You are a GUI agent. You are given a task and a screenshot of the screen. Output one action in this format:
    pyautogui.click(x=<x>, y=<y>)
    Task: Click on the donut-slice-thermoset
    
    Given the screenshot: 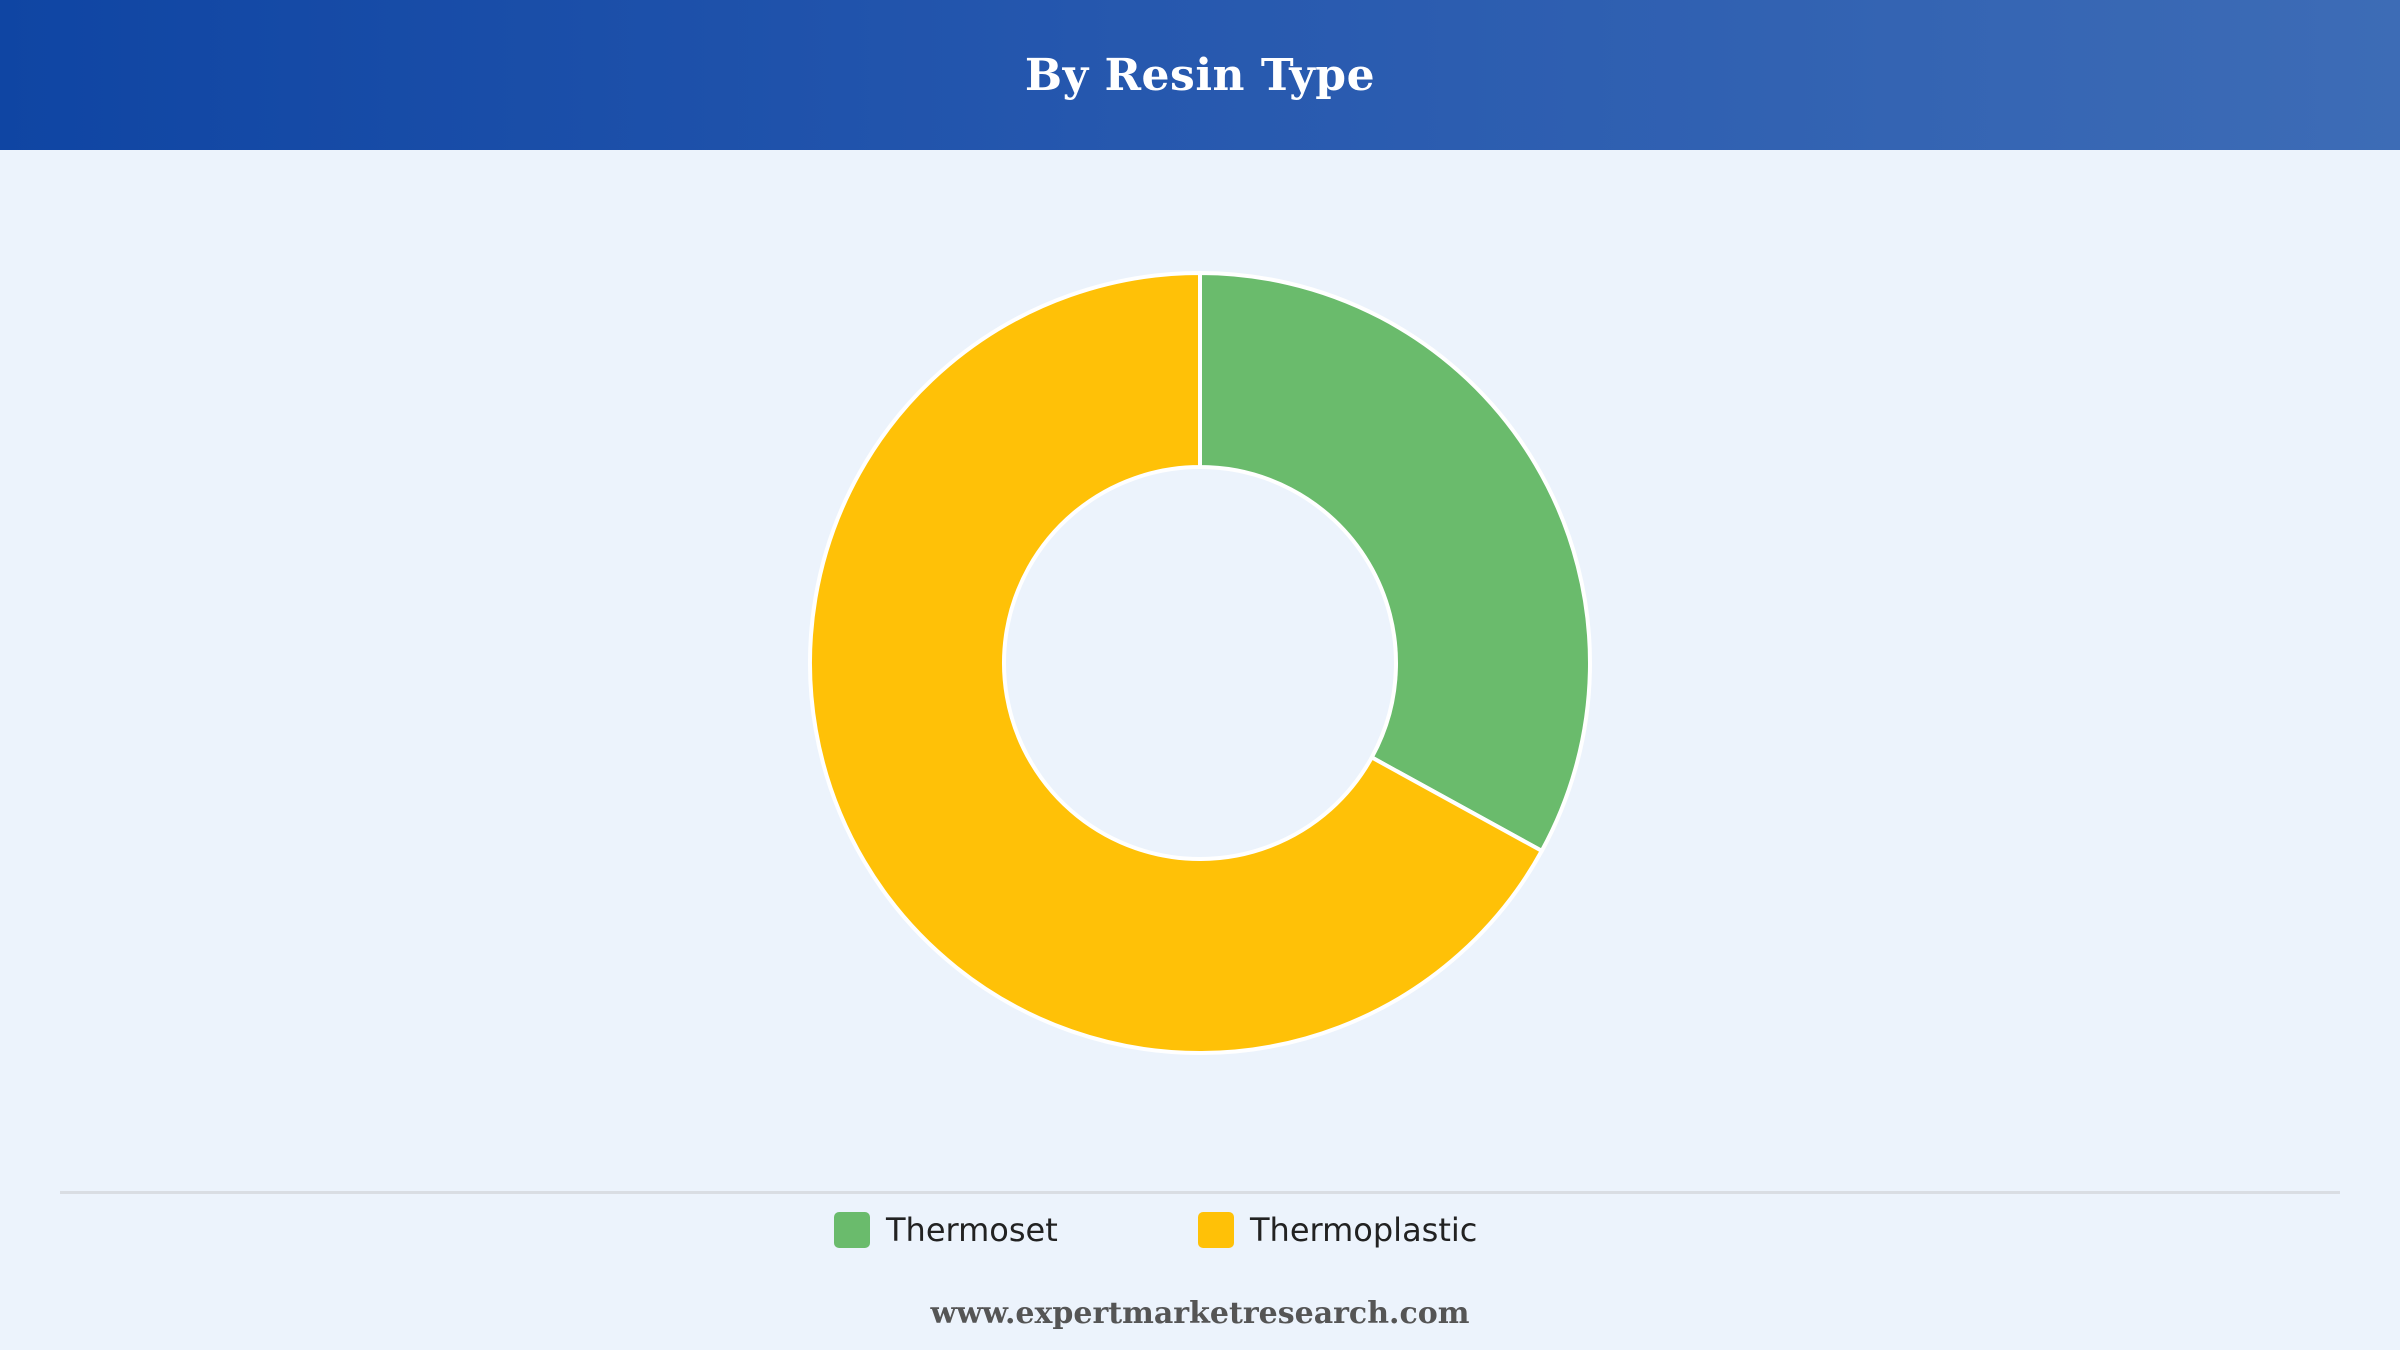 What is the action you would take?
    pyautogui.click(x=1395, y=562)
    